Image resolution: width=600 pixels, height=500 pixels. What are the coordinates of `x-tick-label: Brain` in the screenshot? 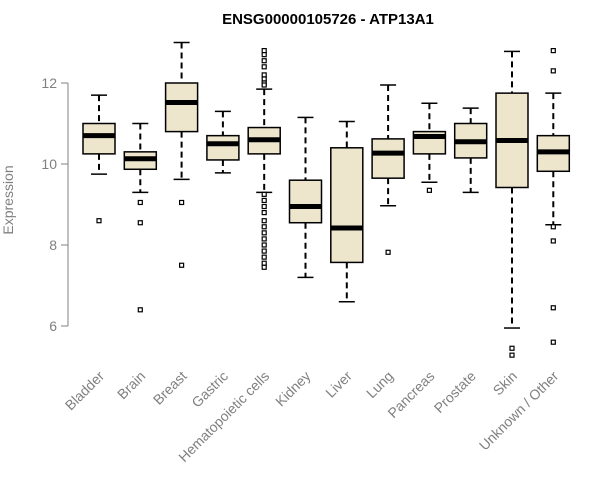 It's located at (131, 385).